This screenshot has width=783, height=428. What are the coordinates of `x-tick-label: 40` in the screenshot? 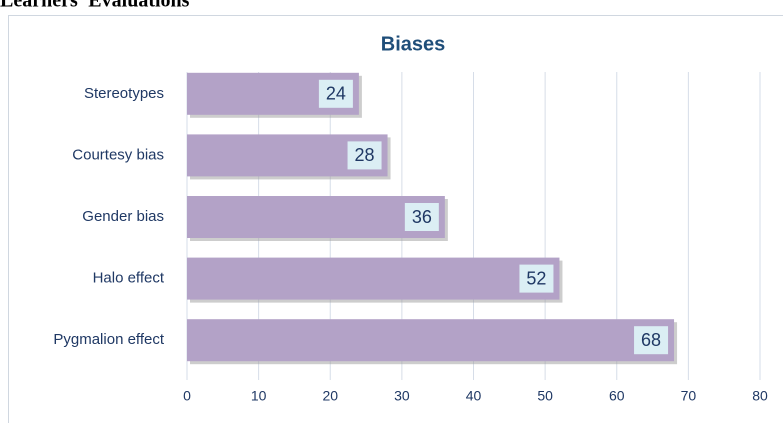 It's located at (474, 396).